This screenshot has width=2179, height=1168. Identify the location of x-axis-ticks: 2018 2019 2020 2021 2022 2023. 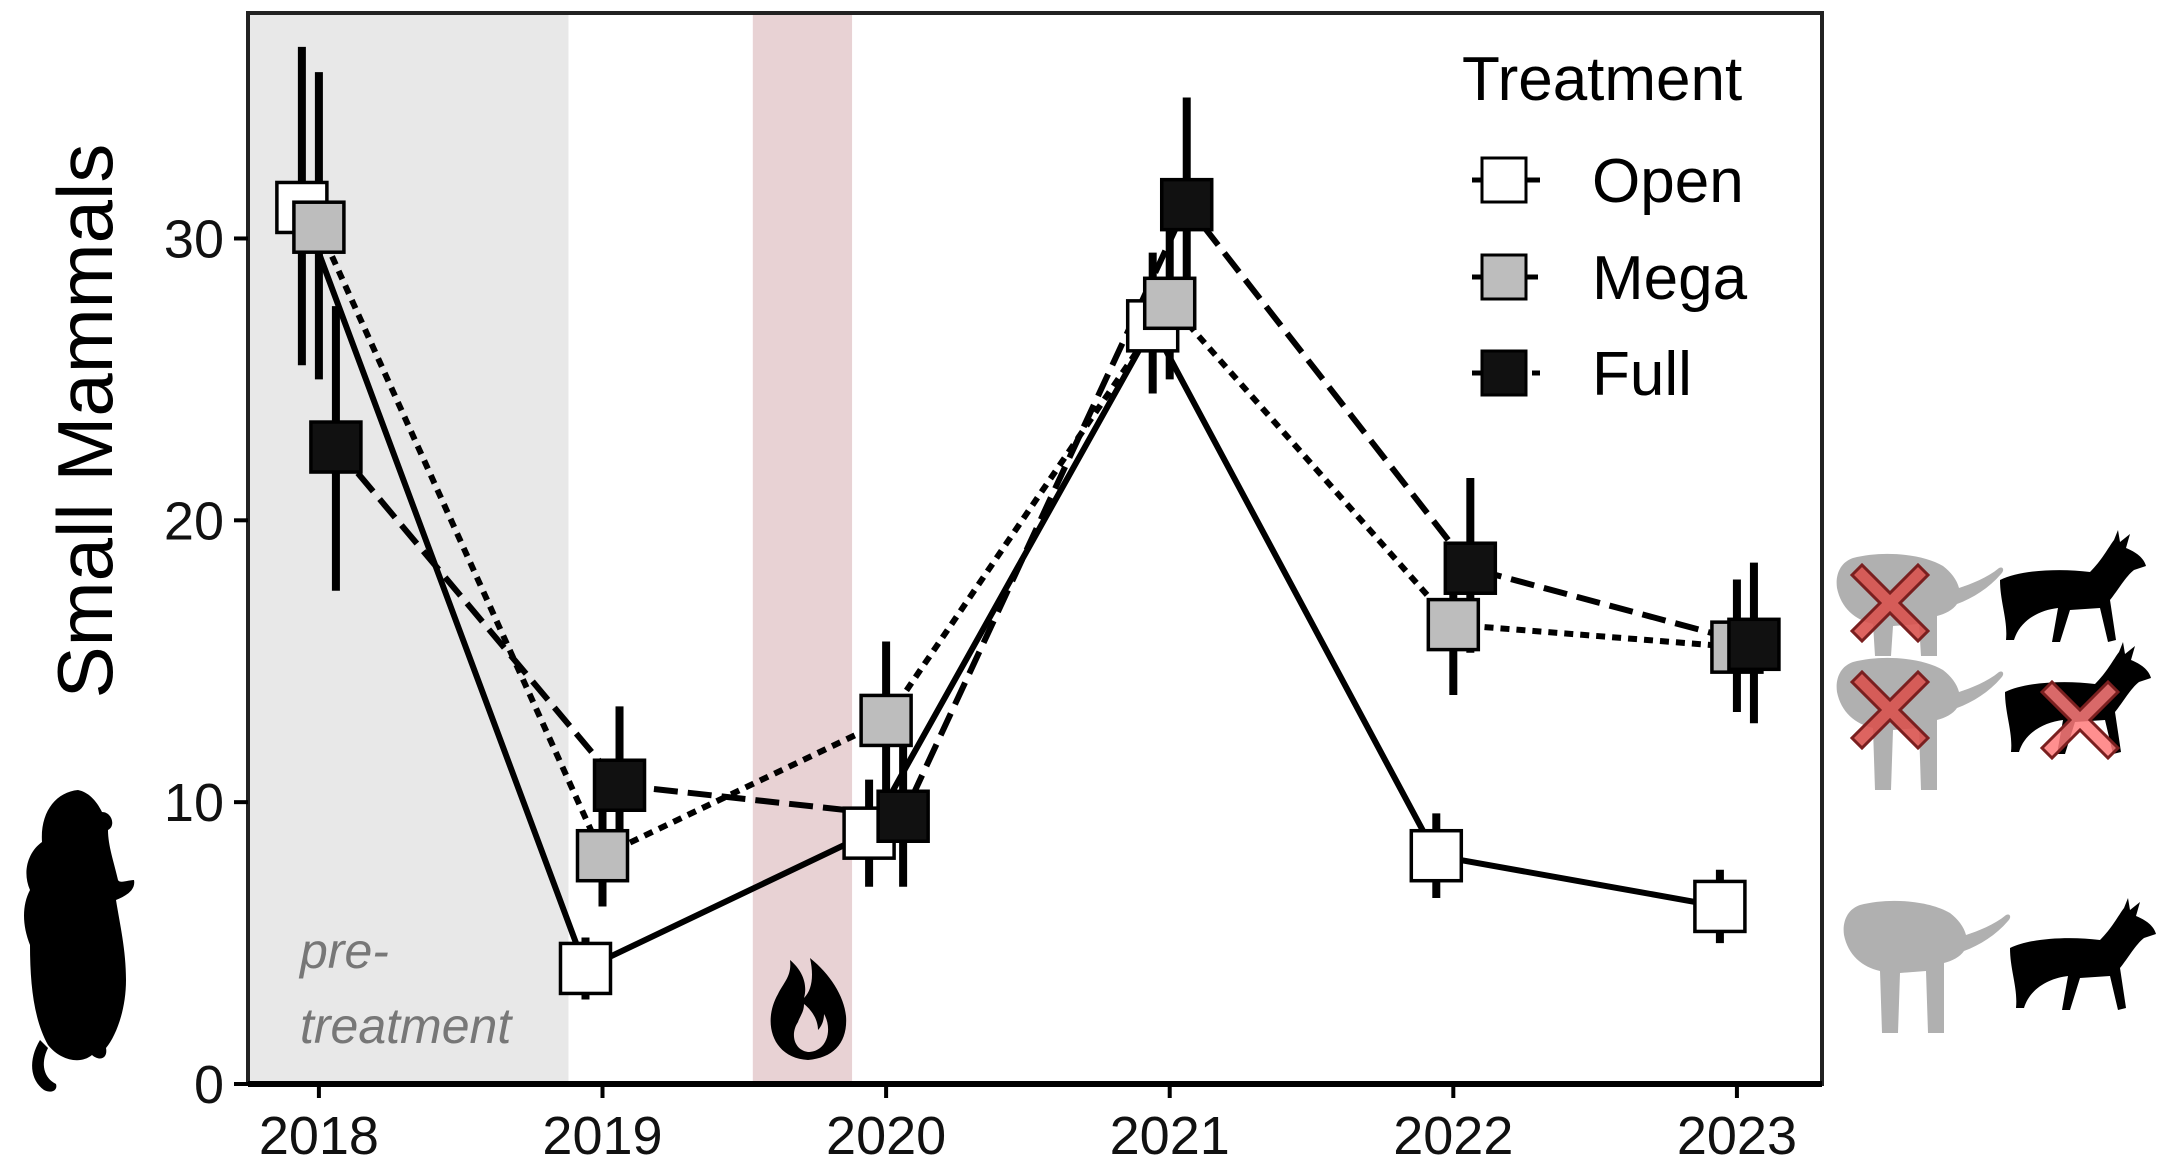
(1028, 1125).